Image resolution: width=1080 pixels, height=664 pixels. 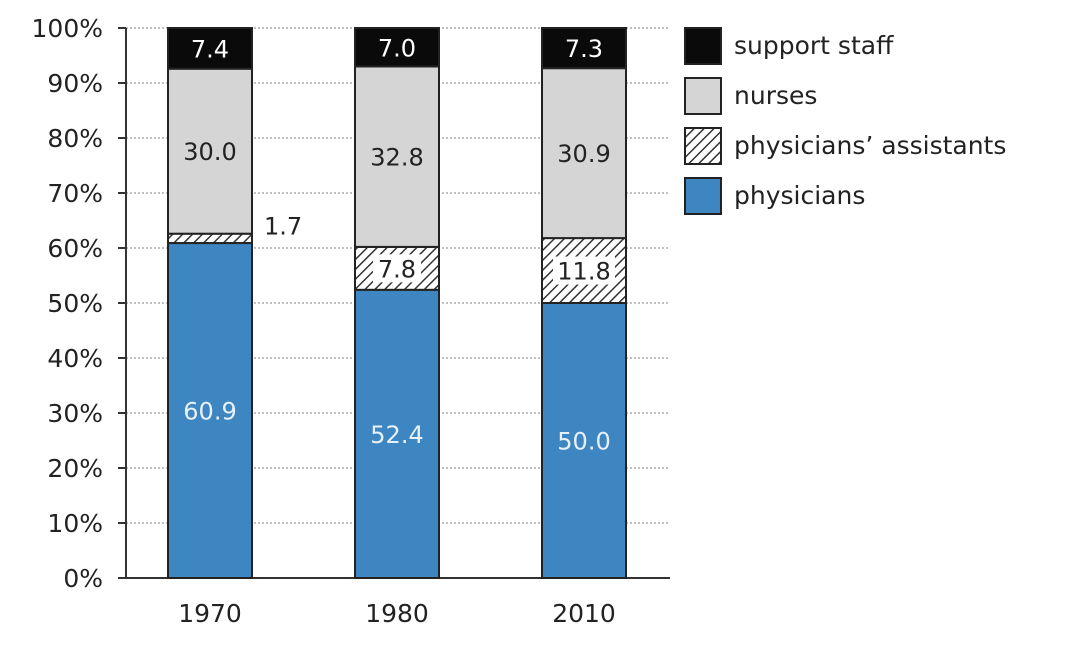 I want to click on y-tick-label: 60%, so click(x=75, y=248).